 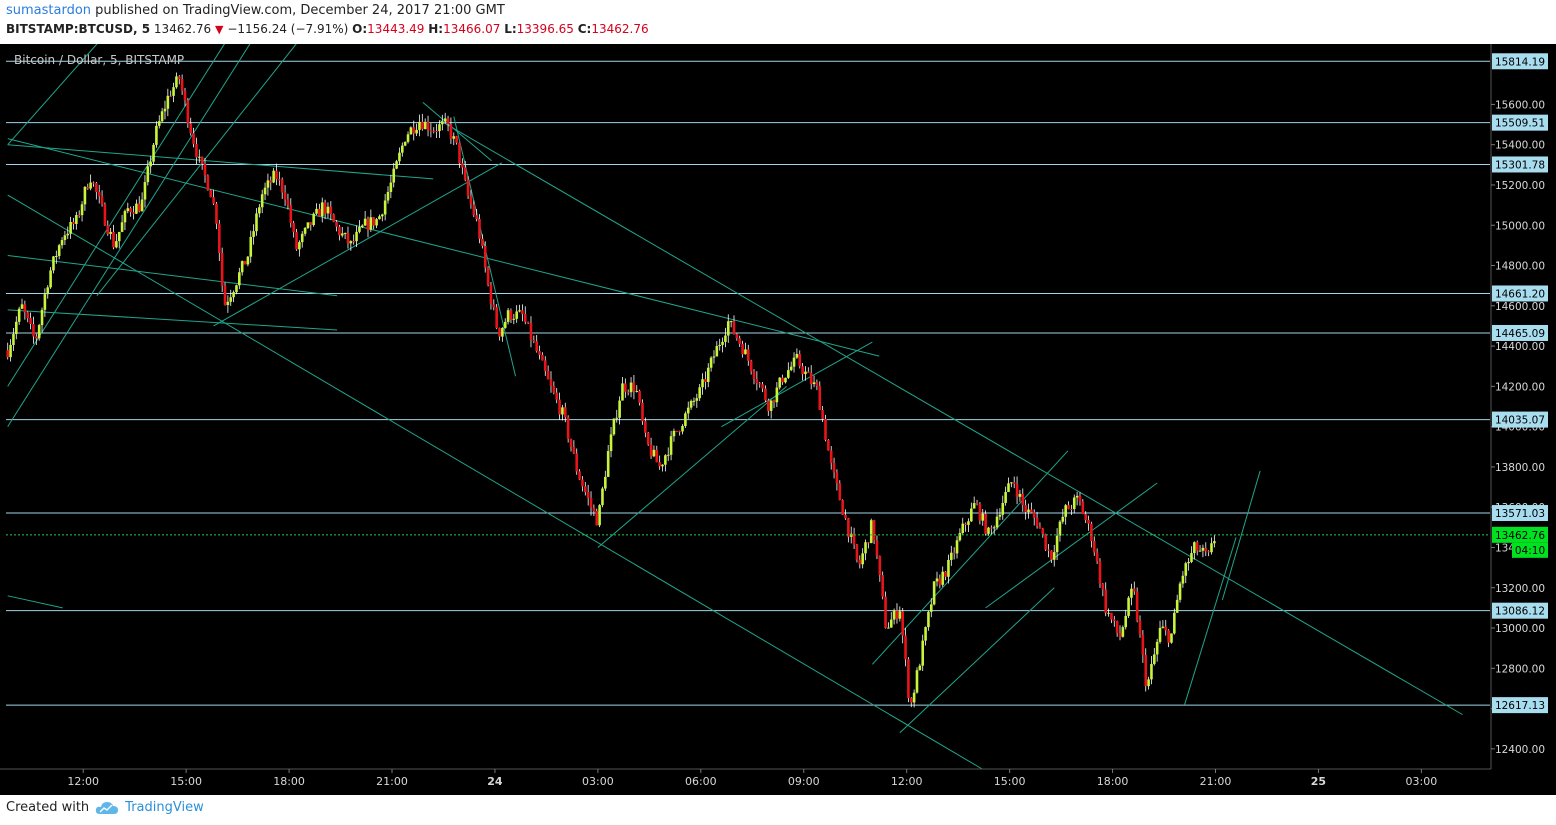 What do you see at coordinates (164, 807) in the screenshot?
I see `tradingview-link: TradingView` at bounding box center [164, 807].